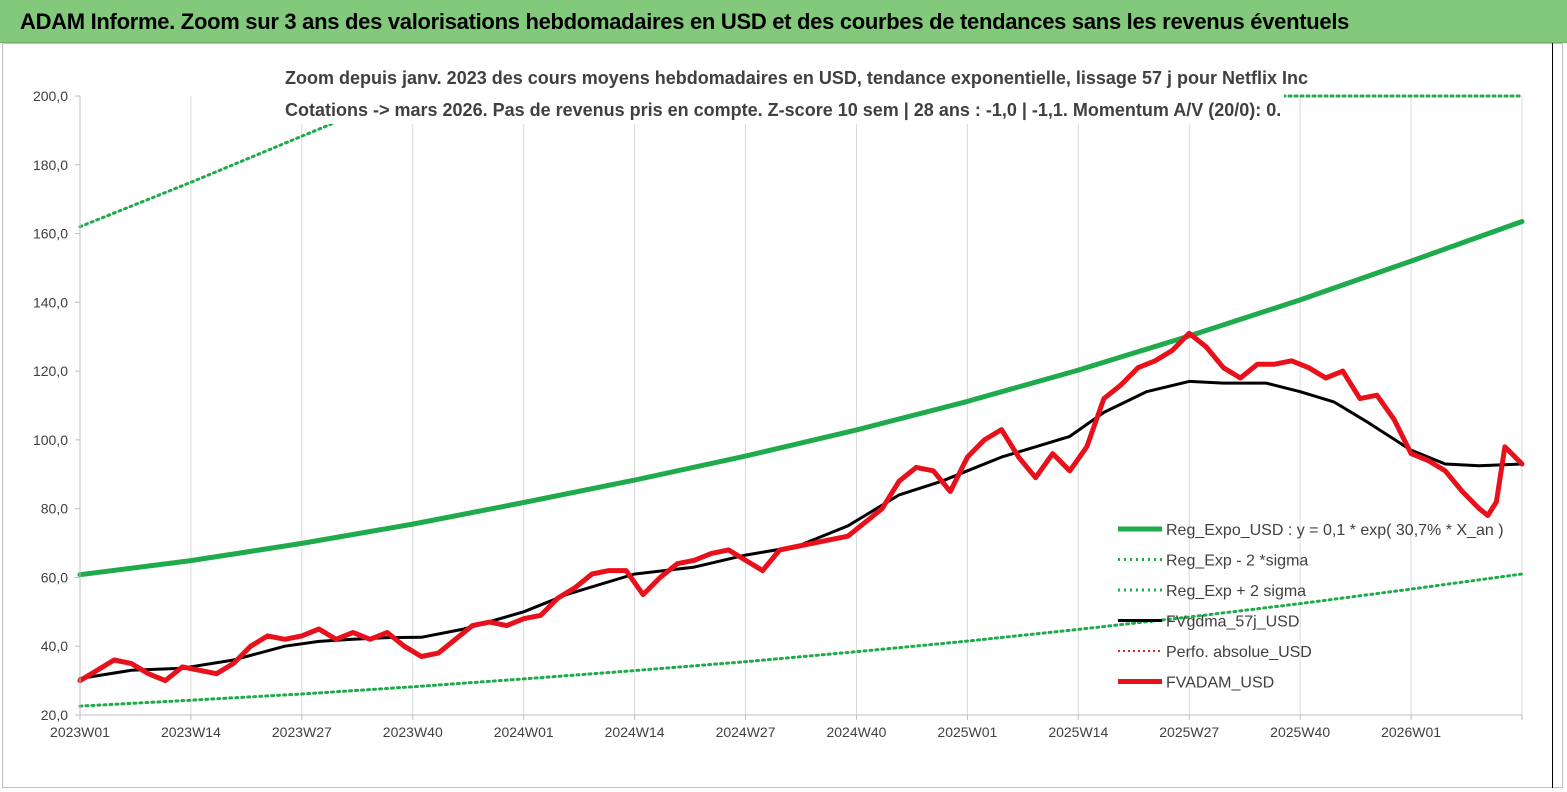 The image size is (1567, 792). Describe the element at coordinates (80, 732) in the screenshot. I see `x-tick-label: 2023W01` at that location.